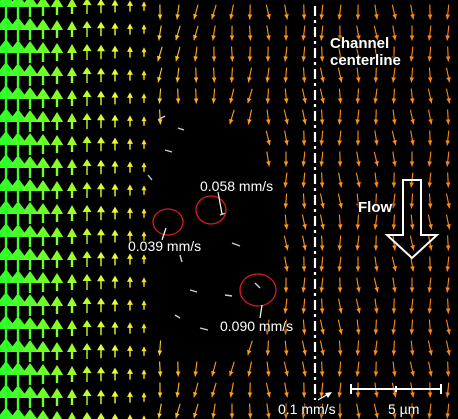 The width and height of the screenshot is (458, 419). Describe the element at coordinates (365, 52) in the screenshot. I see `channel-centerline-label: Channel centerline` at that location.